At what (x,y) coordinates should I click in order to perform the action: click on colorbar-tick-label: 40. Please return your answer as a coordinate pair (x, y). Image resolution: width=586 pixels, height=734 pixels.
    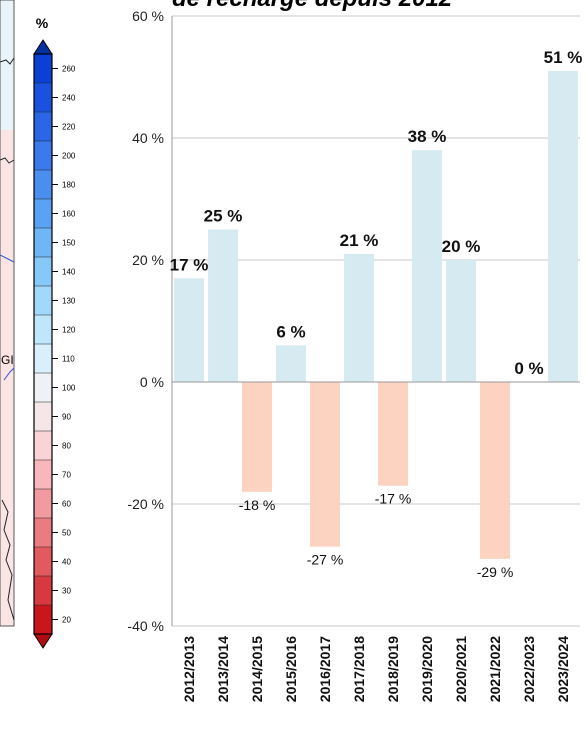
    Looking at the image, I should click on (66, 562).